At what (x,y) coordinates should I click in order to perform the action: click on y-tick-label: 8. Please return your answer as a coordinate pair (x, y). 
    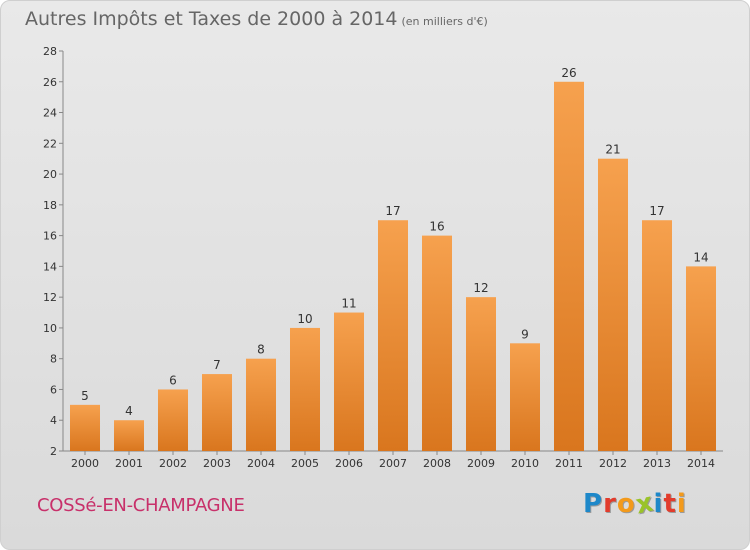
    Looking at the image, I should click on (53, 359).